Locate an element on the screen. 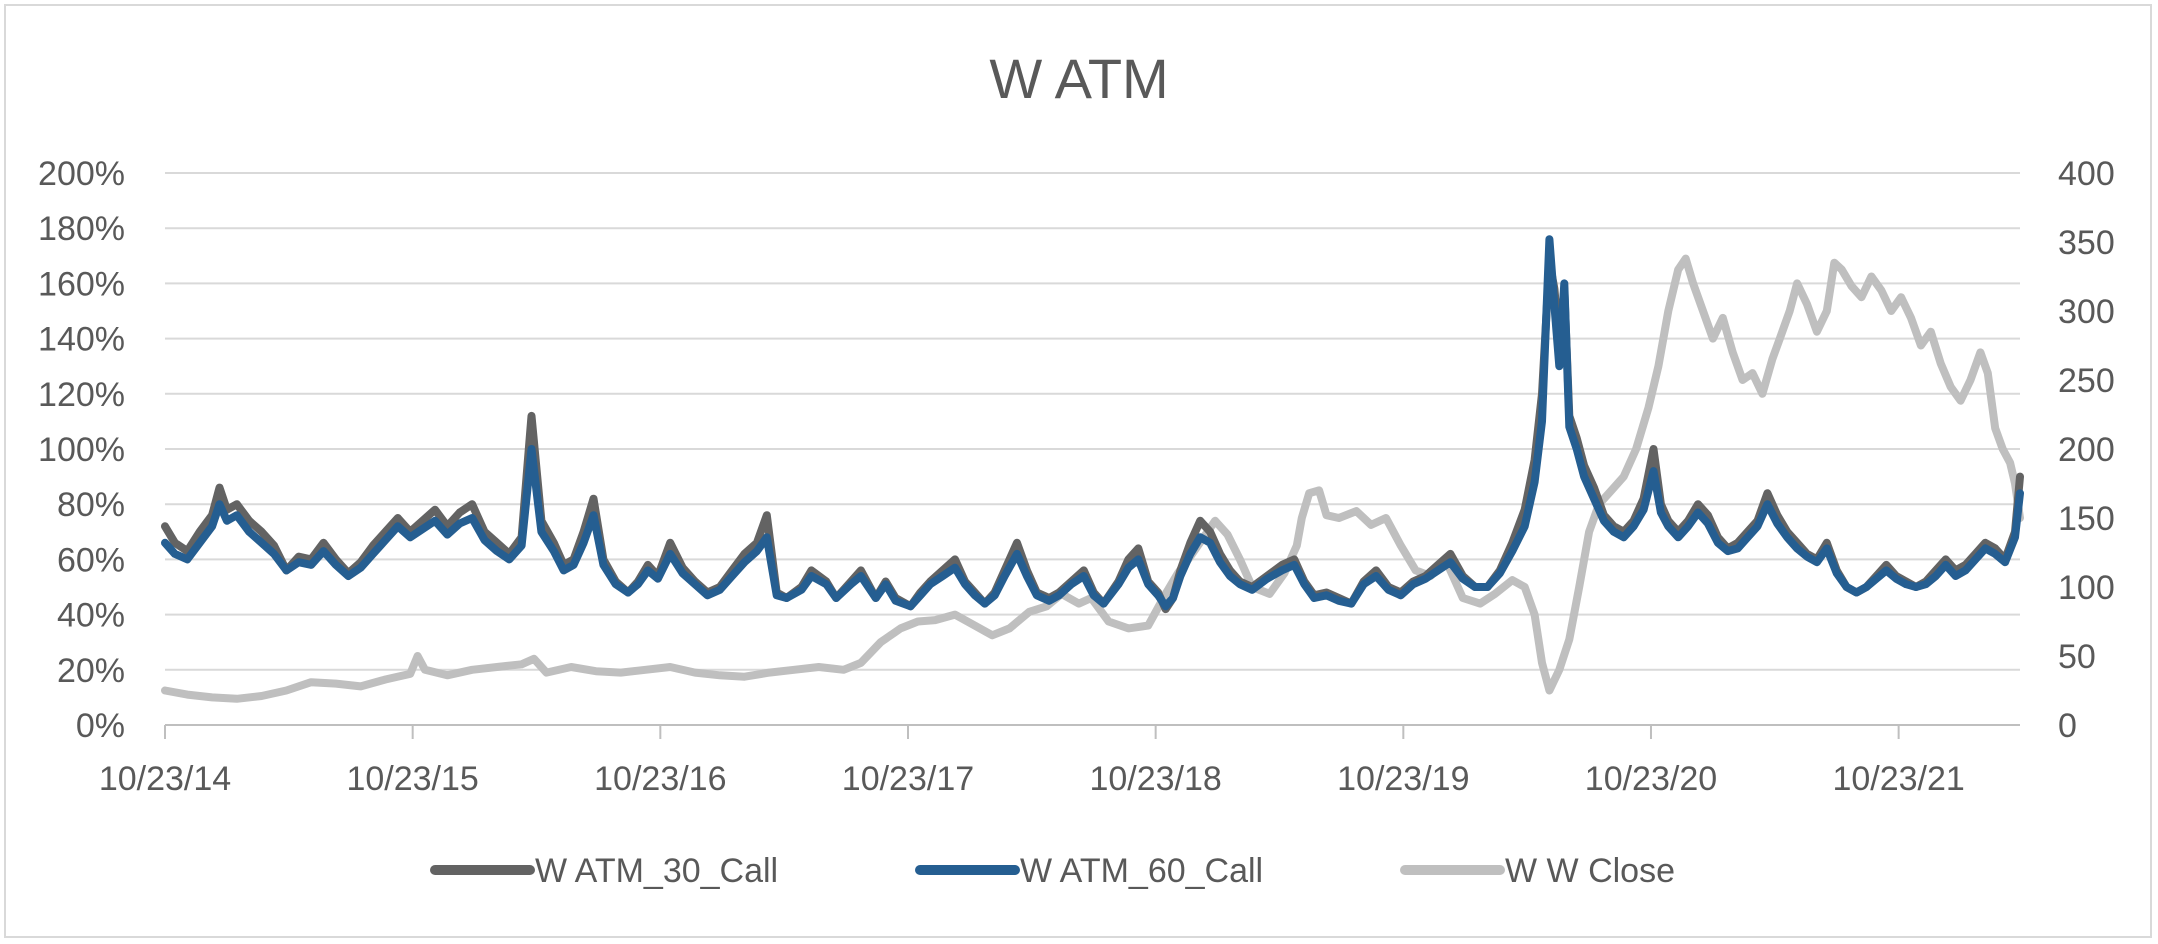 The image size is (2158, 944). x-tick-label: 10/23/21 is located at coordinates (1898, 779).